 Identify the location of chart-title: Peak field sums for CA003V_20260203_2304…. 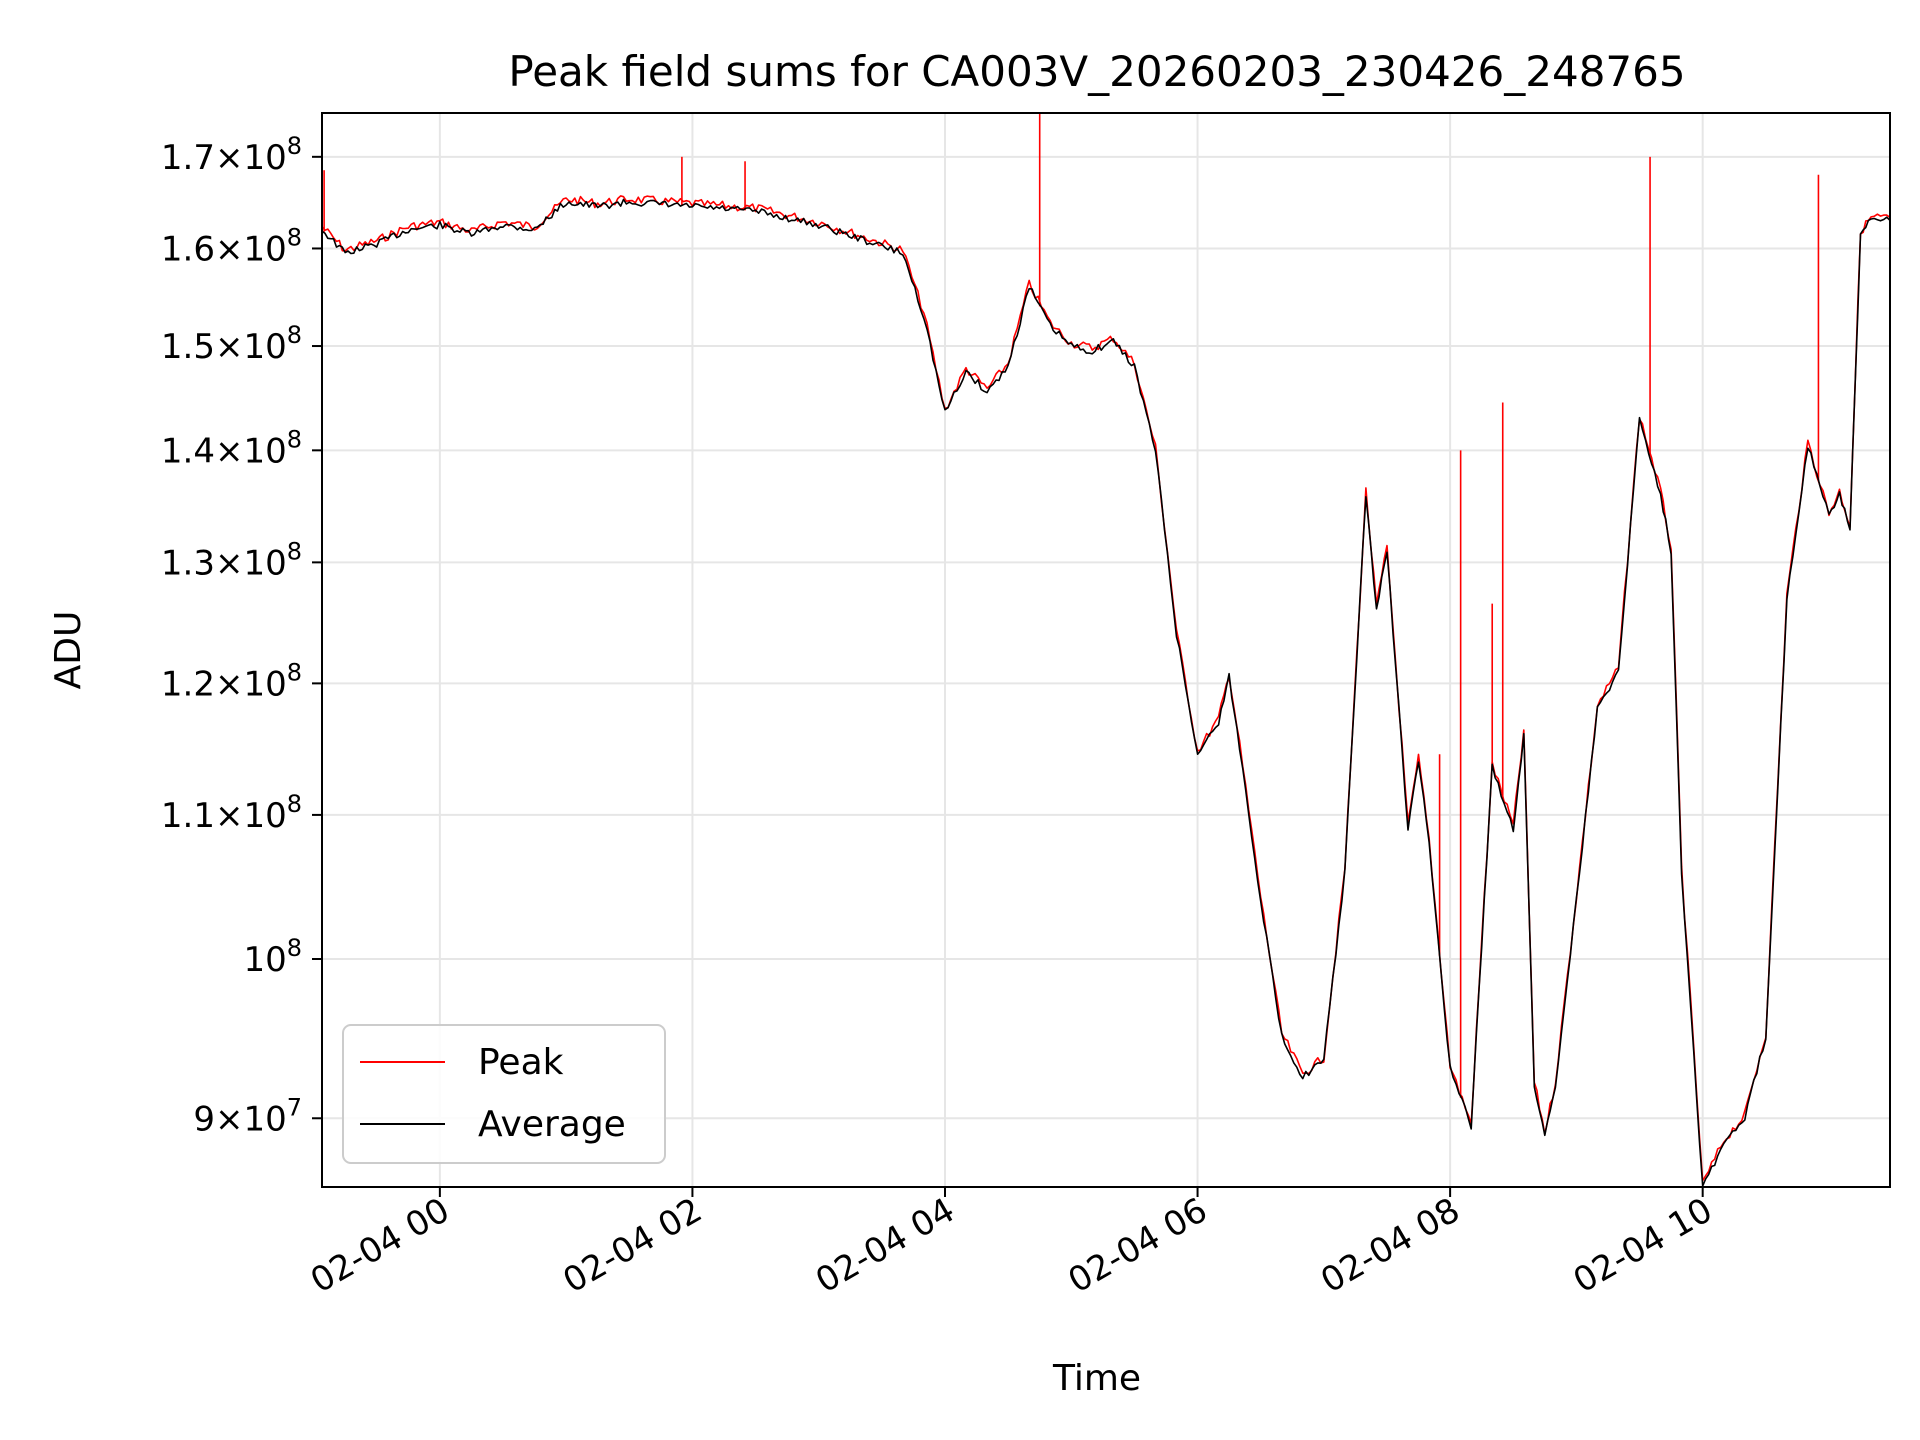
(1096, 71).